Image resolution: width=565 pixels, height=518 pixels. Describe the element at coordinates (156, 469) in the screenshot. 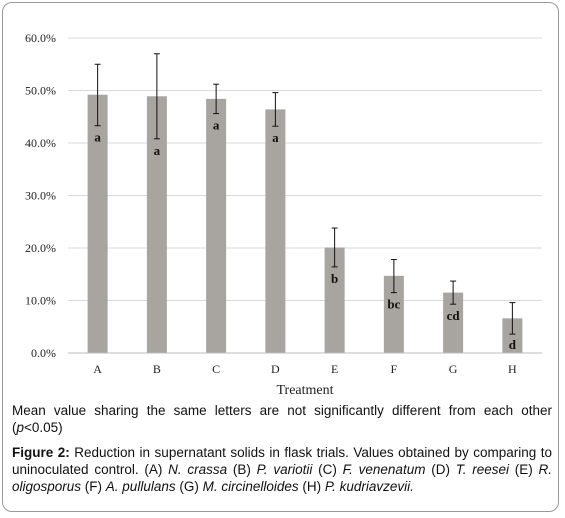

I see `caption-item-key: (A)` at that location.